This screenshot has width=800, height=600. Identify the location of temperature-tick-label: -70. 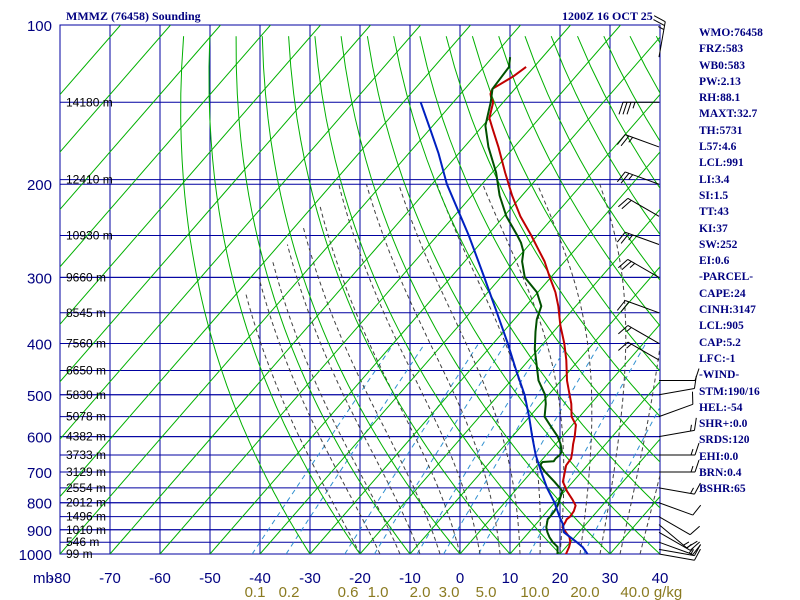
(110, 578).